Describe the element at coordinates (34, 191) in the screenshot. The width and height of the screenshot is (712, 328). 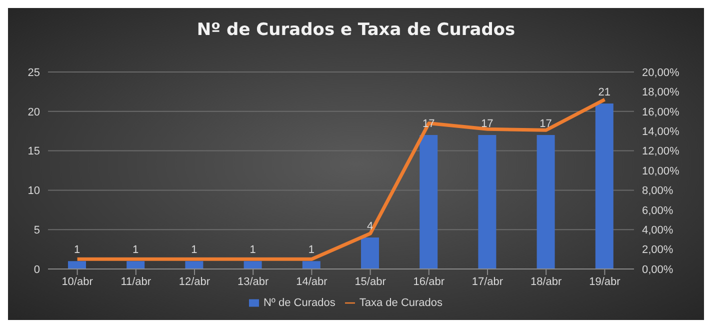
I see `y-tick-label: 10` at that location.